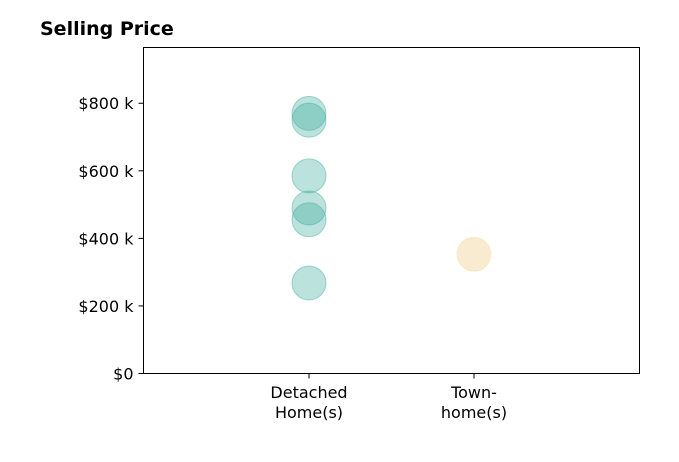 The width and height of the screenshot is (679, 462). I want to click on x-tick-label: Town-, so click(473, 392).